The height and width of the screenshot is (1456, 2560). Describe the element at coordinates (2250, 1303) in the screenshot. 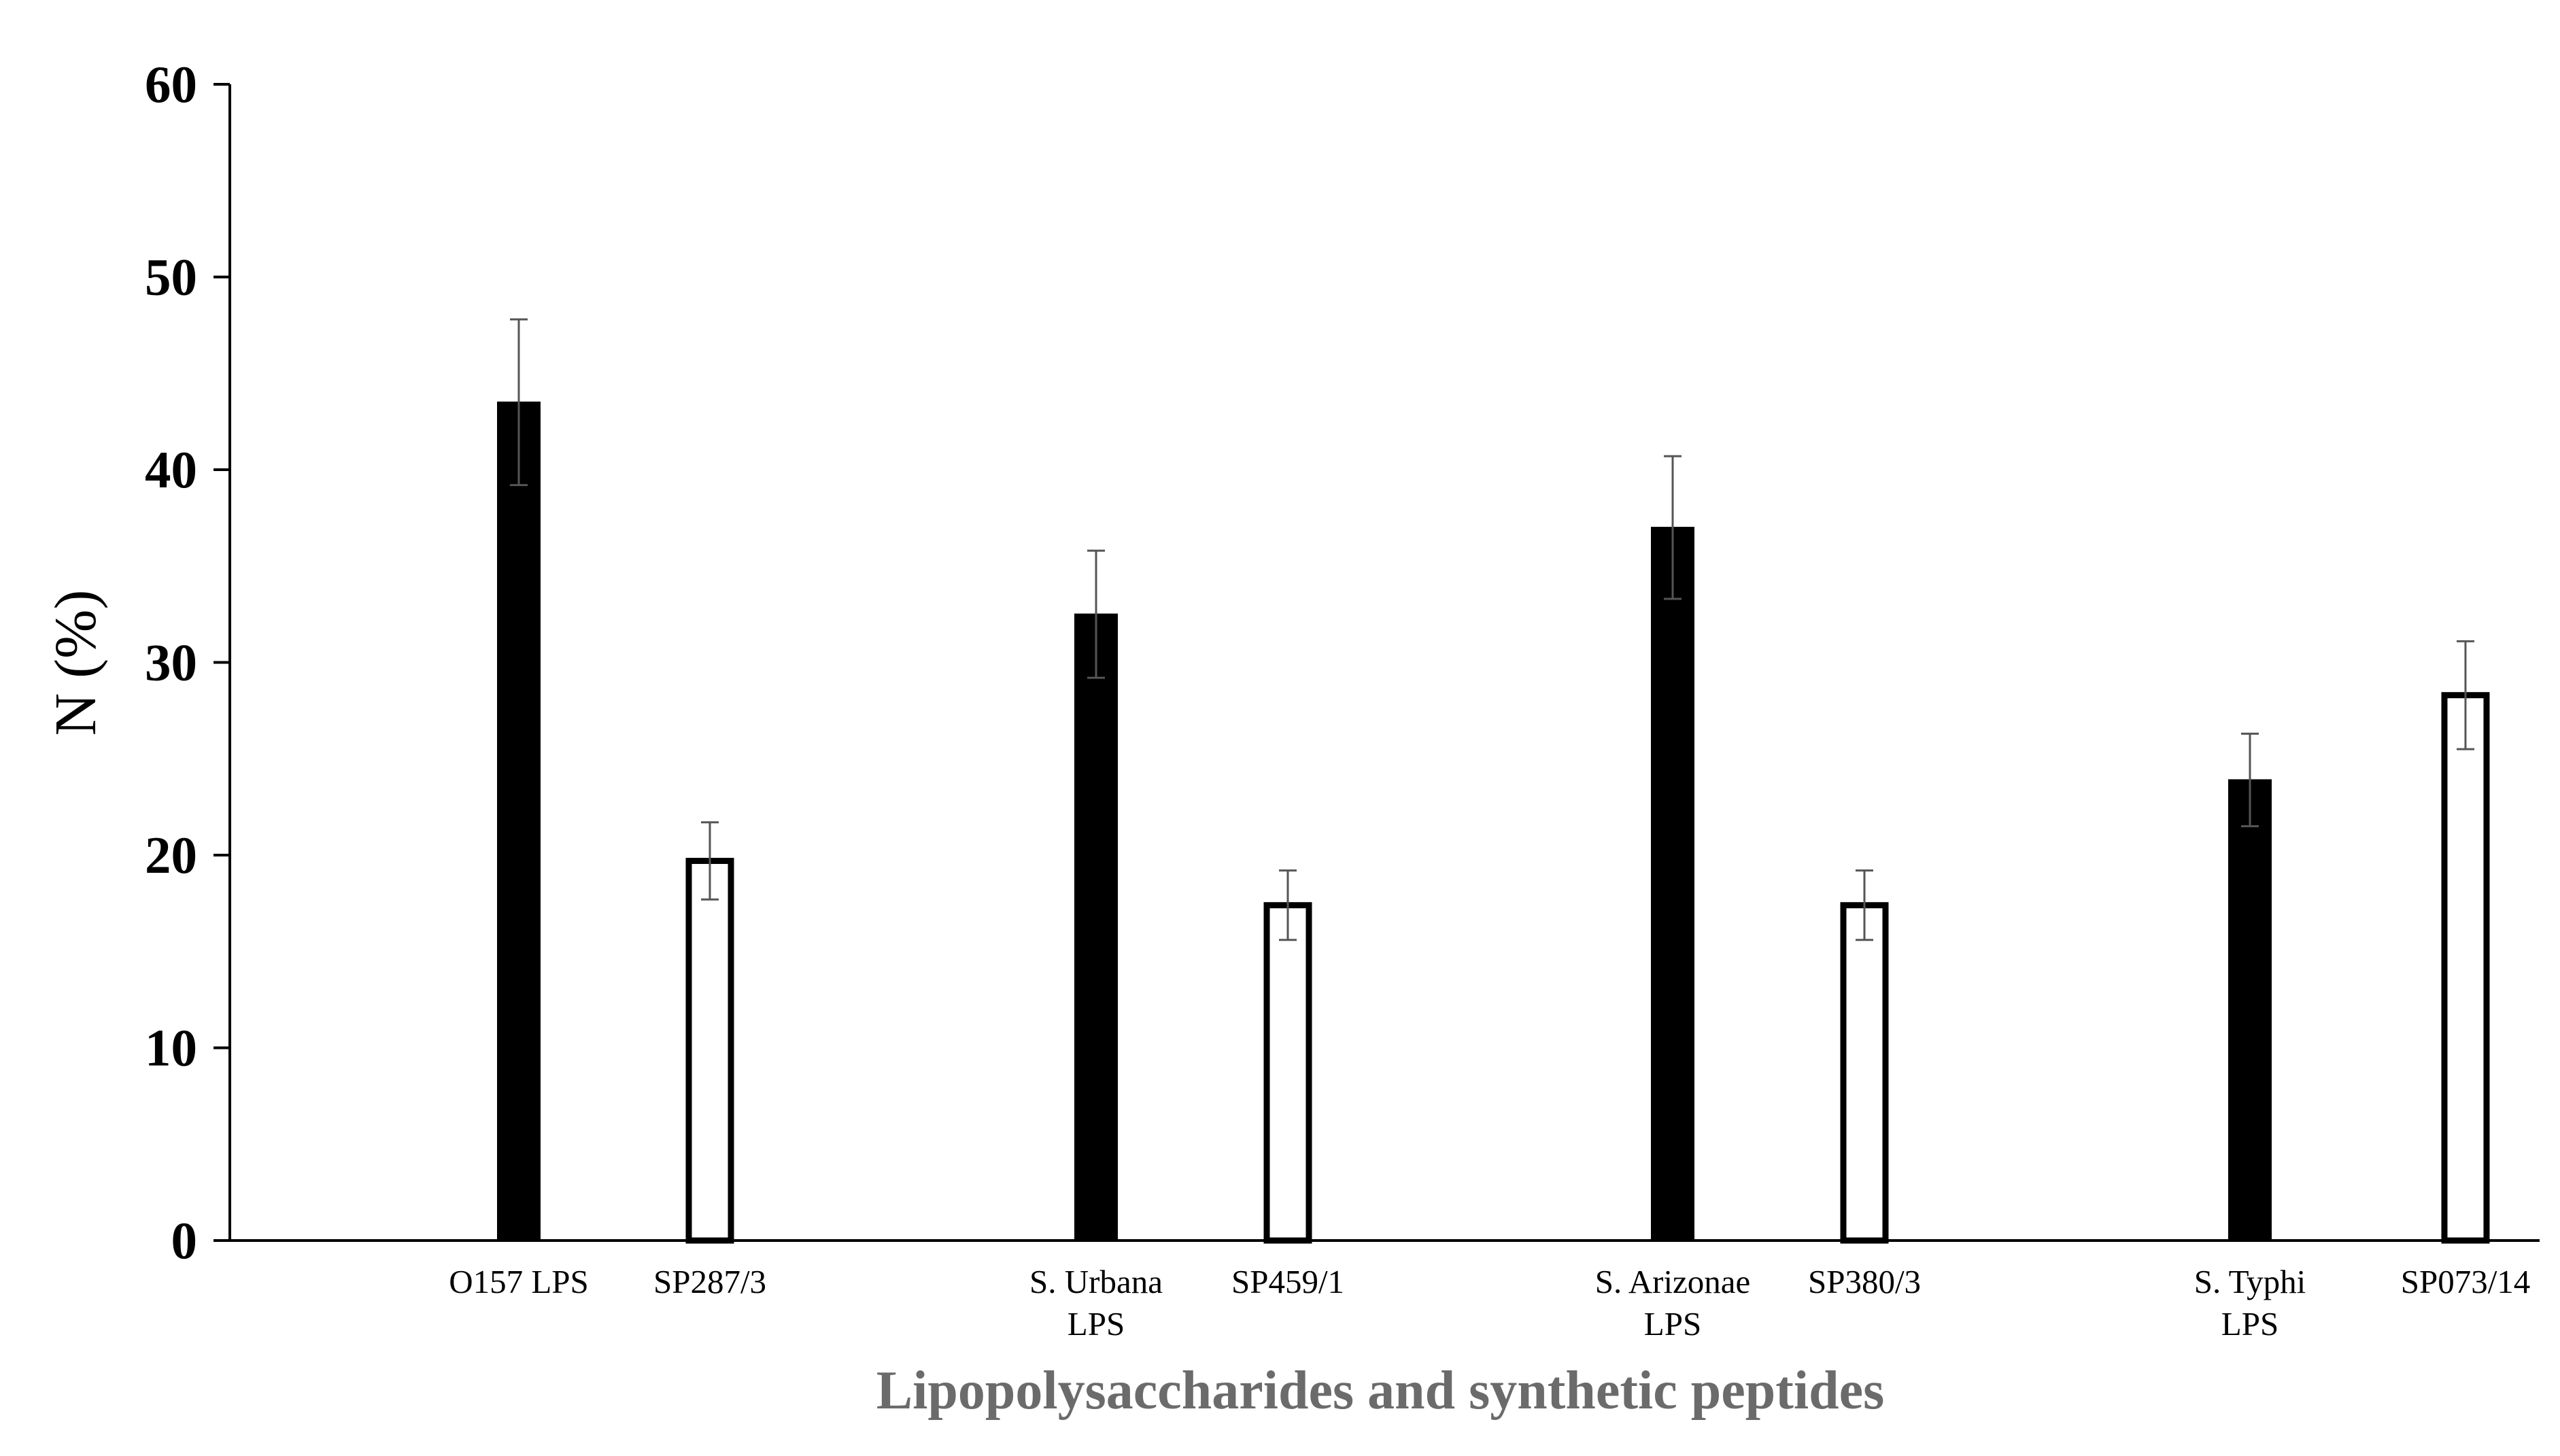

I see `x-tick-label: S. Typhi LPS` at that location.